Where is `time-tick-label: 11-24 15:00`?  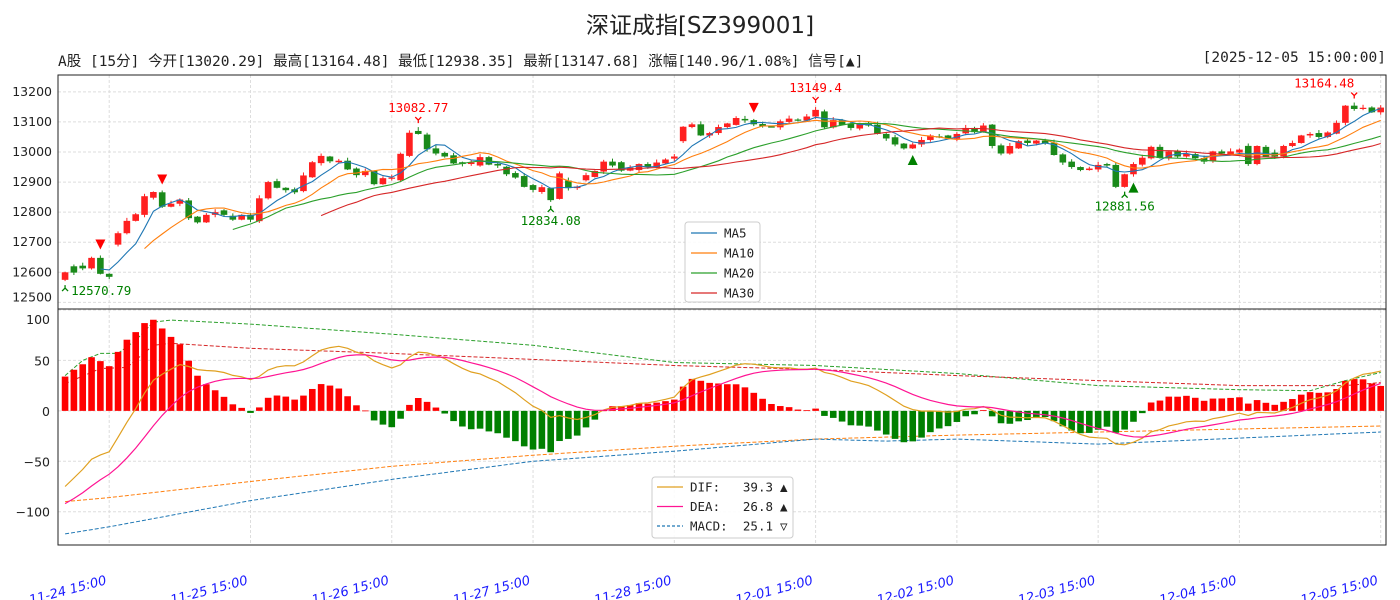
time-tick-label: 11-24 15:00 is located at coordinates (68, 586).